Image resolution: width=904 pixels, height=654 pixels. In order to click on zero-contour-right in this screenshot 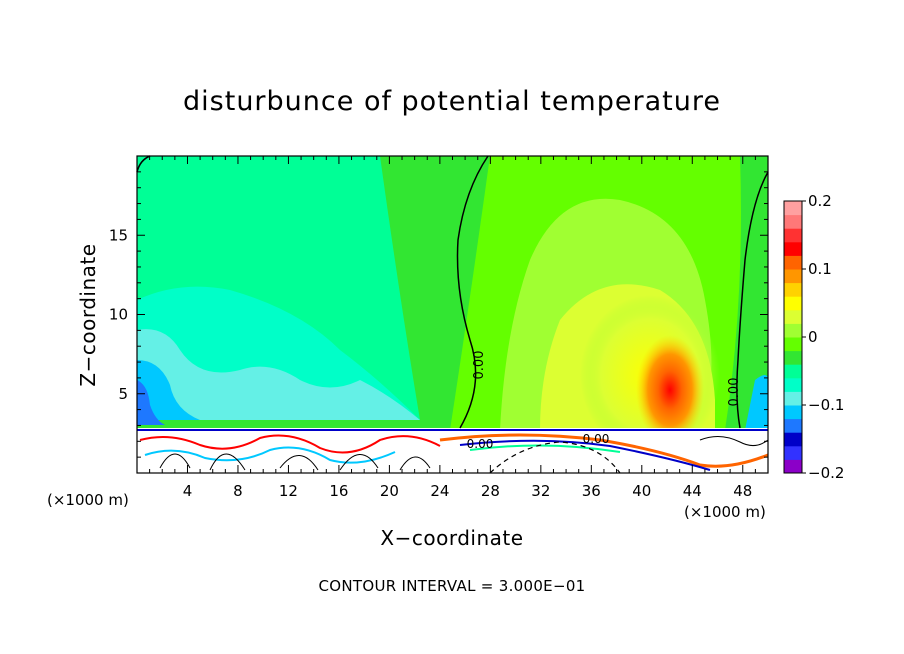, I will do `click(752, 300)`.